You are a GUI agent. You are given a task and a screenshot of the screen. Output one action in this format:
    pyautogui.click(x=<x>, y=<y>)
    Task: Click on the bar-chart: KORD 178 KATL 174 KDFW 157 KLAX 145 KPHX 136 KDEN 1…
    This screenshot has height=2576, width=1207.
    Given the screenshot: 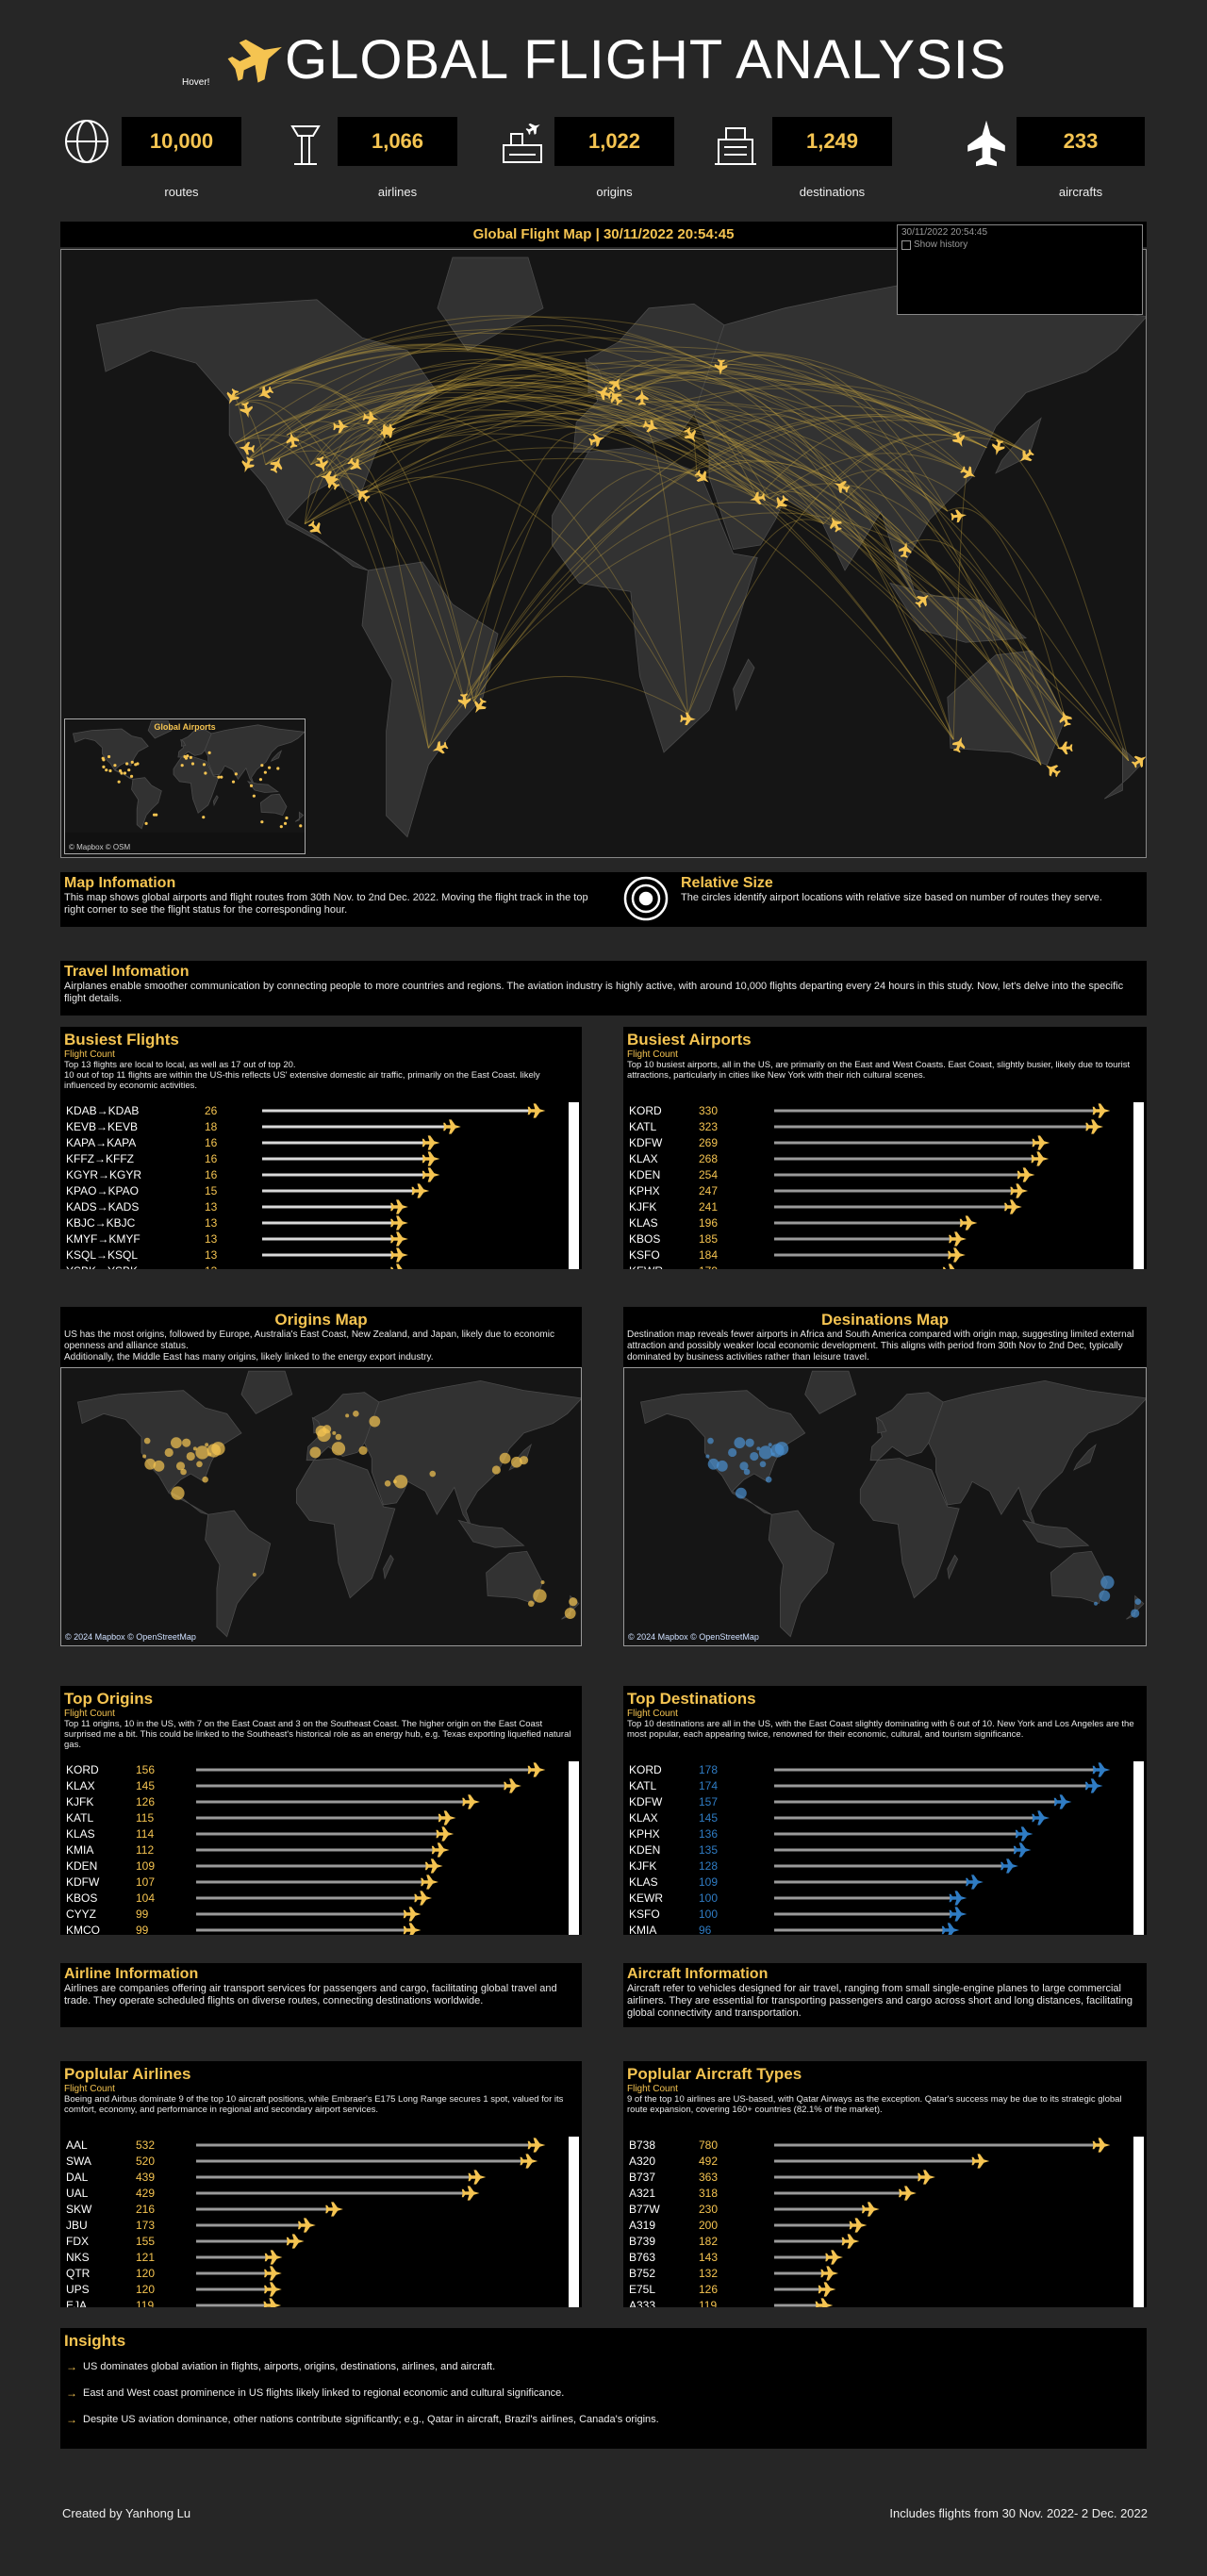 What is the action you would take?
    pyautogui.click(x=887, y=1848)
    